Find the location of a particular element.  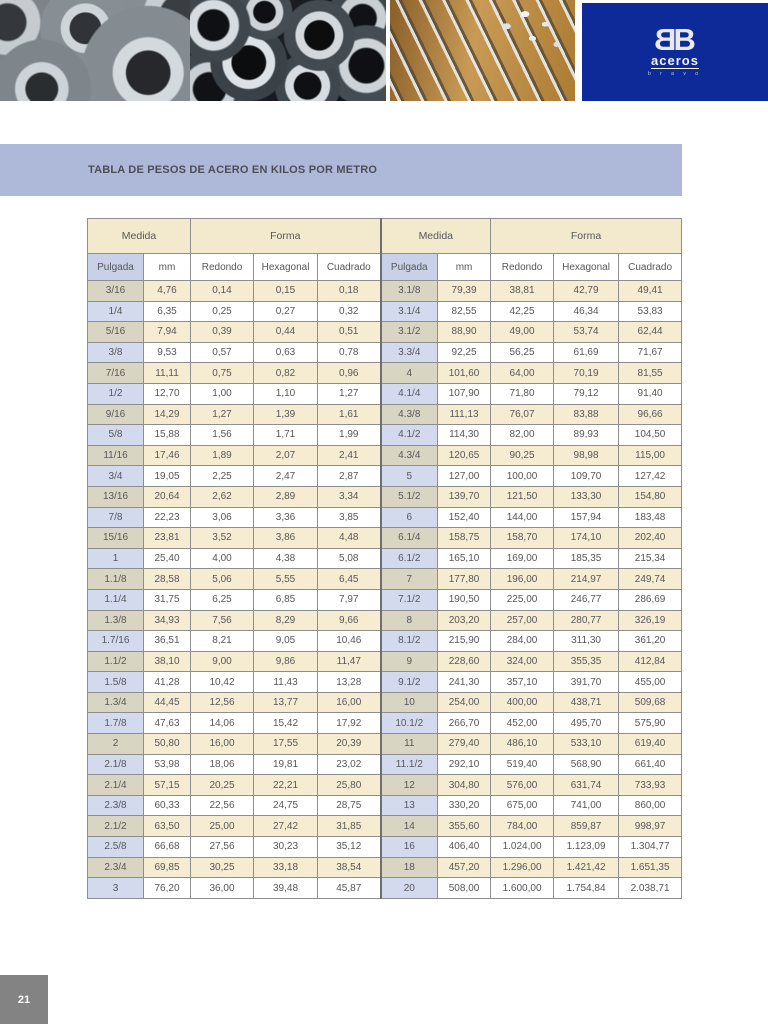

cell-value: 196,00 is located at coordinates (522, 579).